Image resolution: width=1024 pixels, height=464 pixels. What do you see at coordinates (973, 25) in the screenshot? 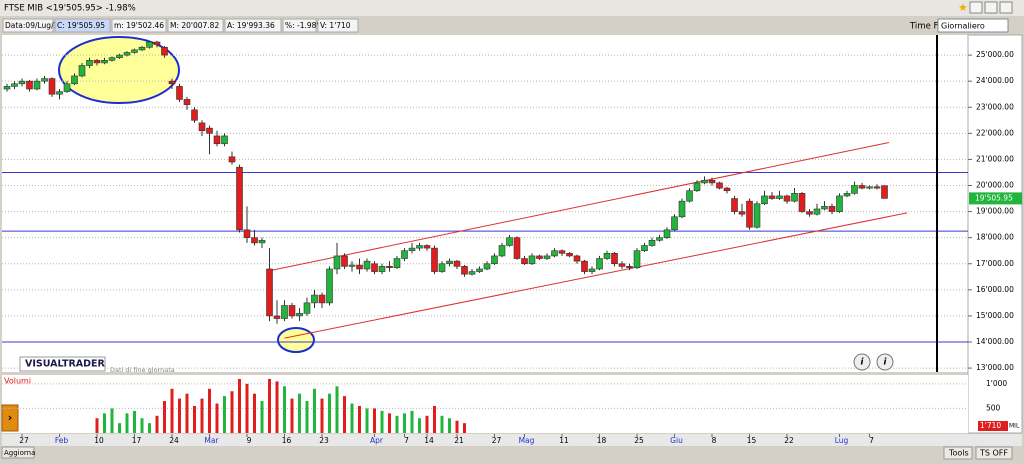
I see `time-frame-select` at bounding box center [973, 25].